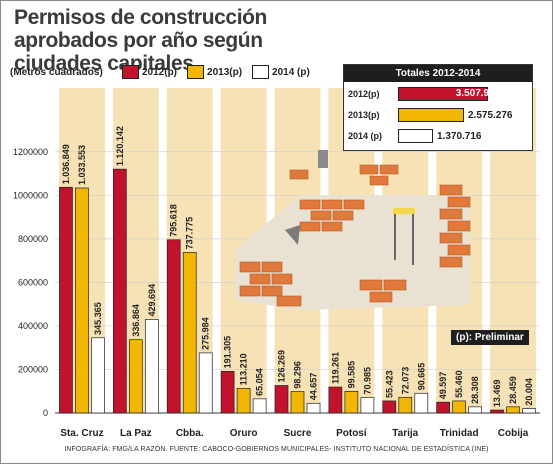  I want to click on bar-value-label: 737.775, so click(190, 233).